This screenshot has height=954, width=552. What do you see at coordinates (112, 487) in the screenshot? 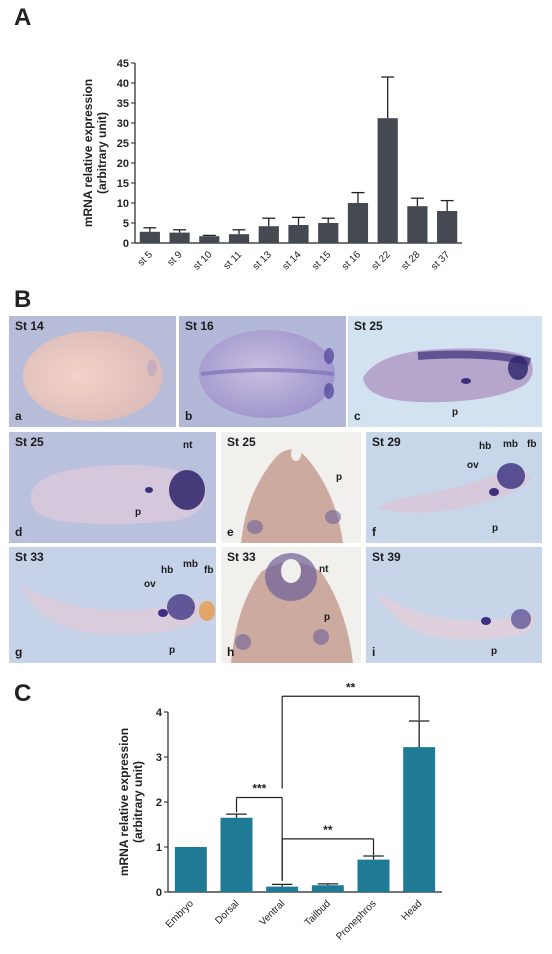
I see `embryo-image-d: St 25 d nt p` at bounding box center [112, 487].